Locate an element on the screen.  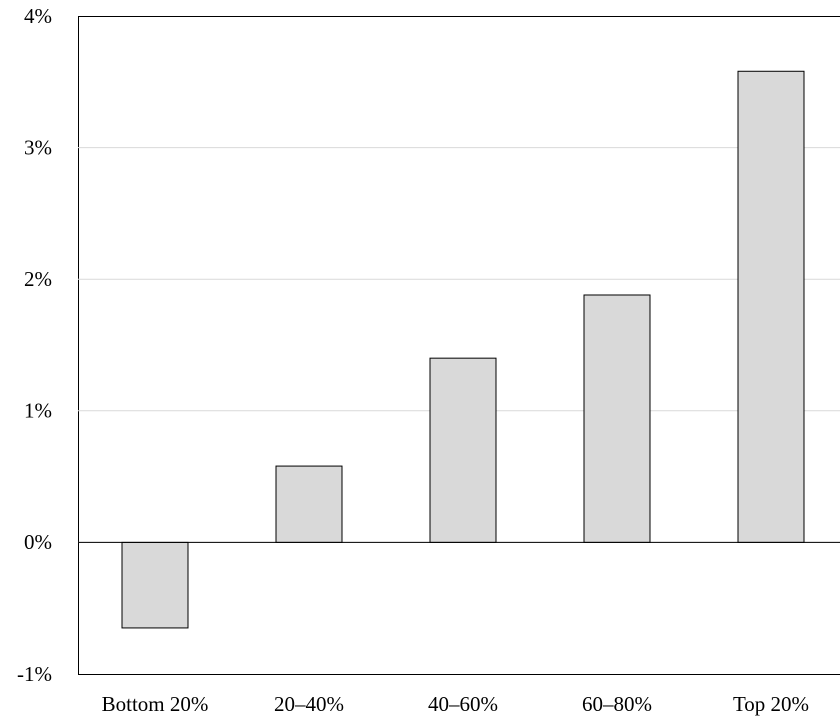
y-tick-label: 2% is located at coordinates (38, 279).